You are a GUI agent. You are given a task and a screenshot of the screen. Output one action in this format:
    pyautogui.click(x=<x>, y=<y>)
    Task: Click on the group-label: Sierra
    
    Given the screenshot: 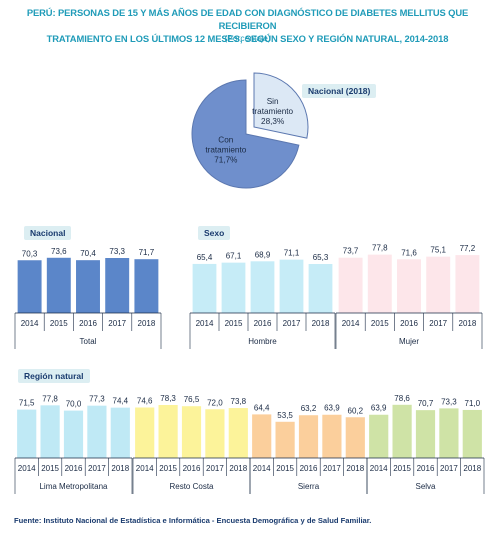 What is the action you would take?
    pyautogui.click(x=309, y=486)
    